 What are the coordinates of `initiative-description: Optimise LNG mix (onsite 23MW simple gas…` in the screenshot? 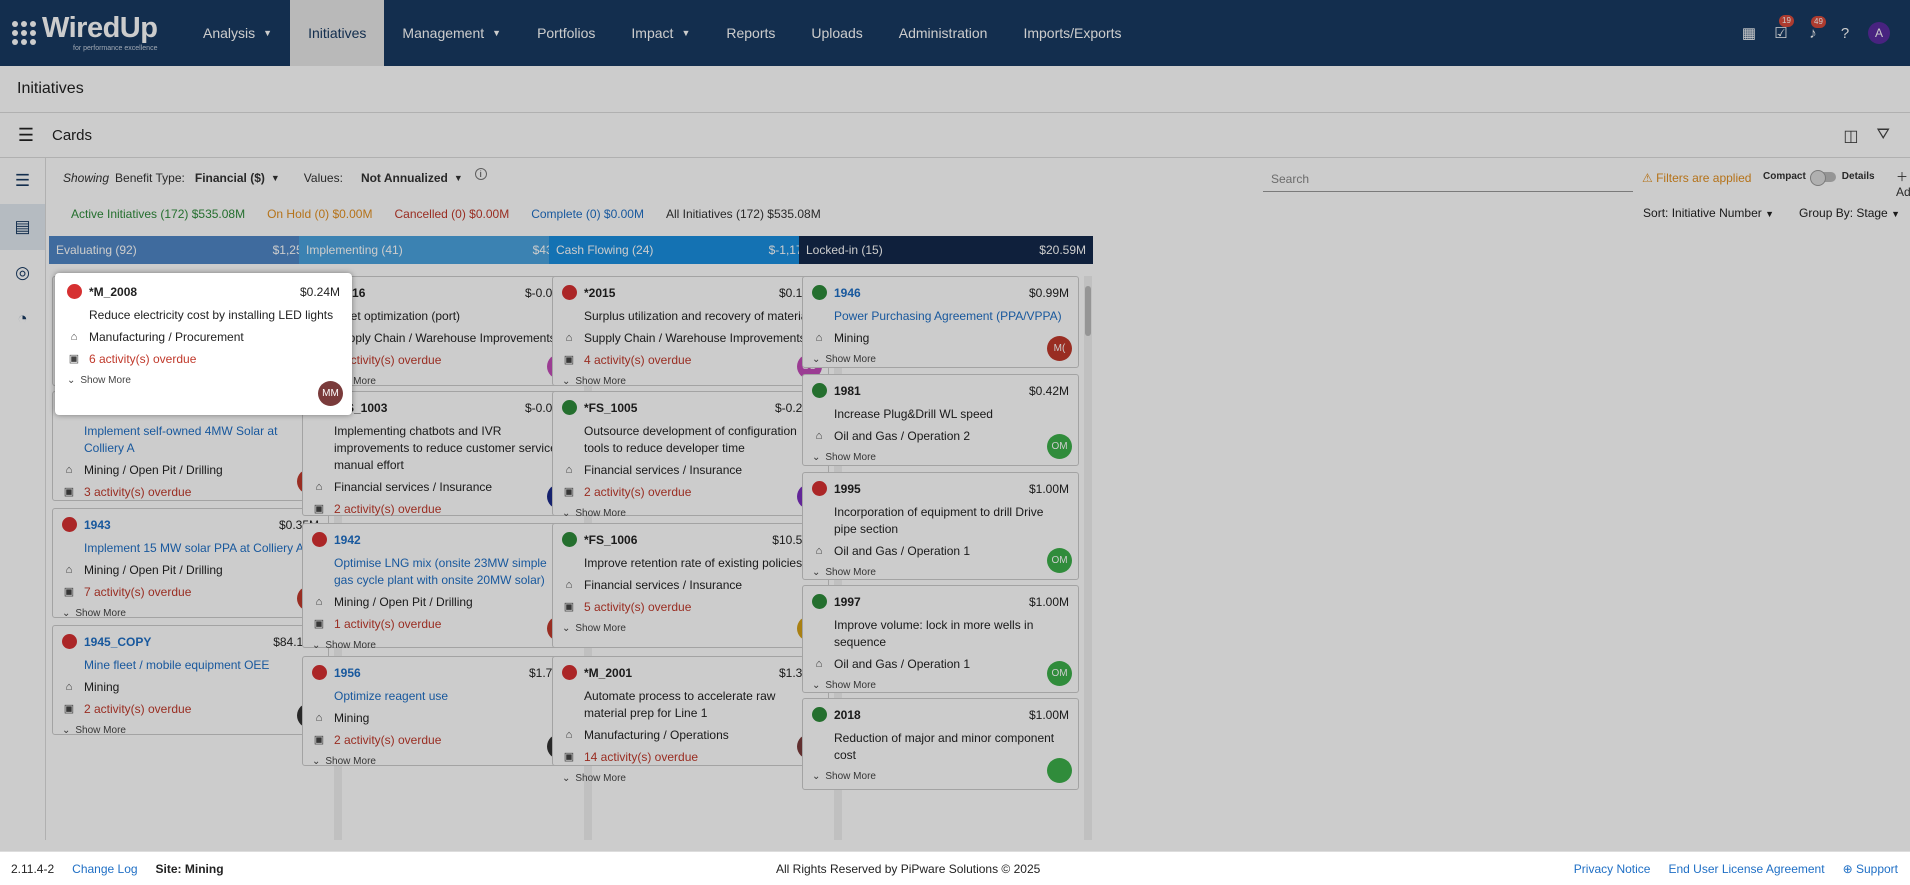 It's located at (440, 571).